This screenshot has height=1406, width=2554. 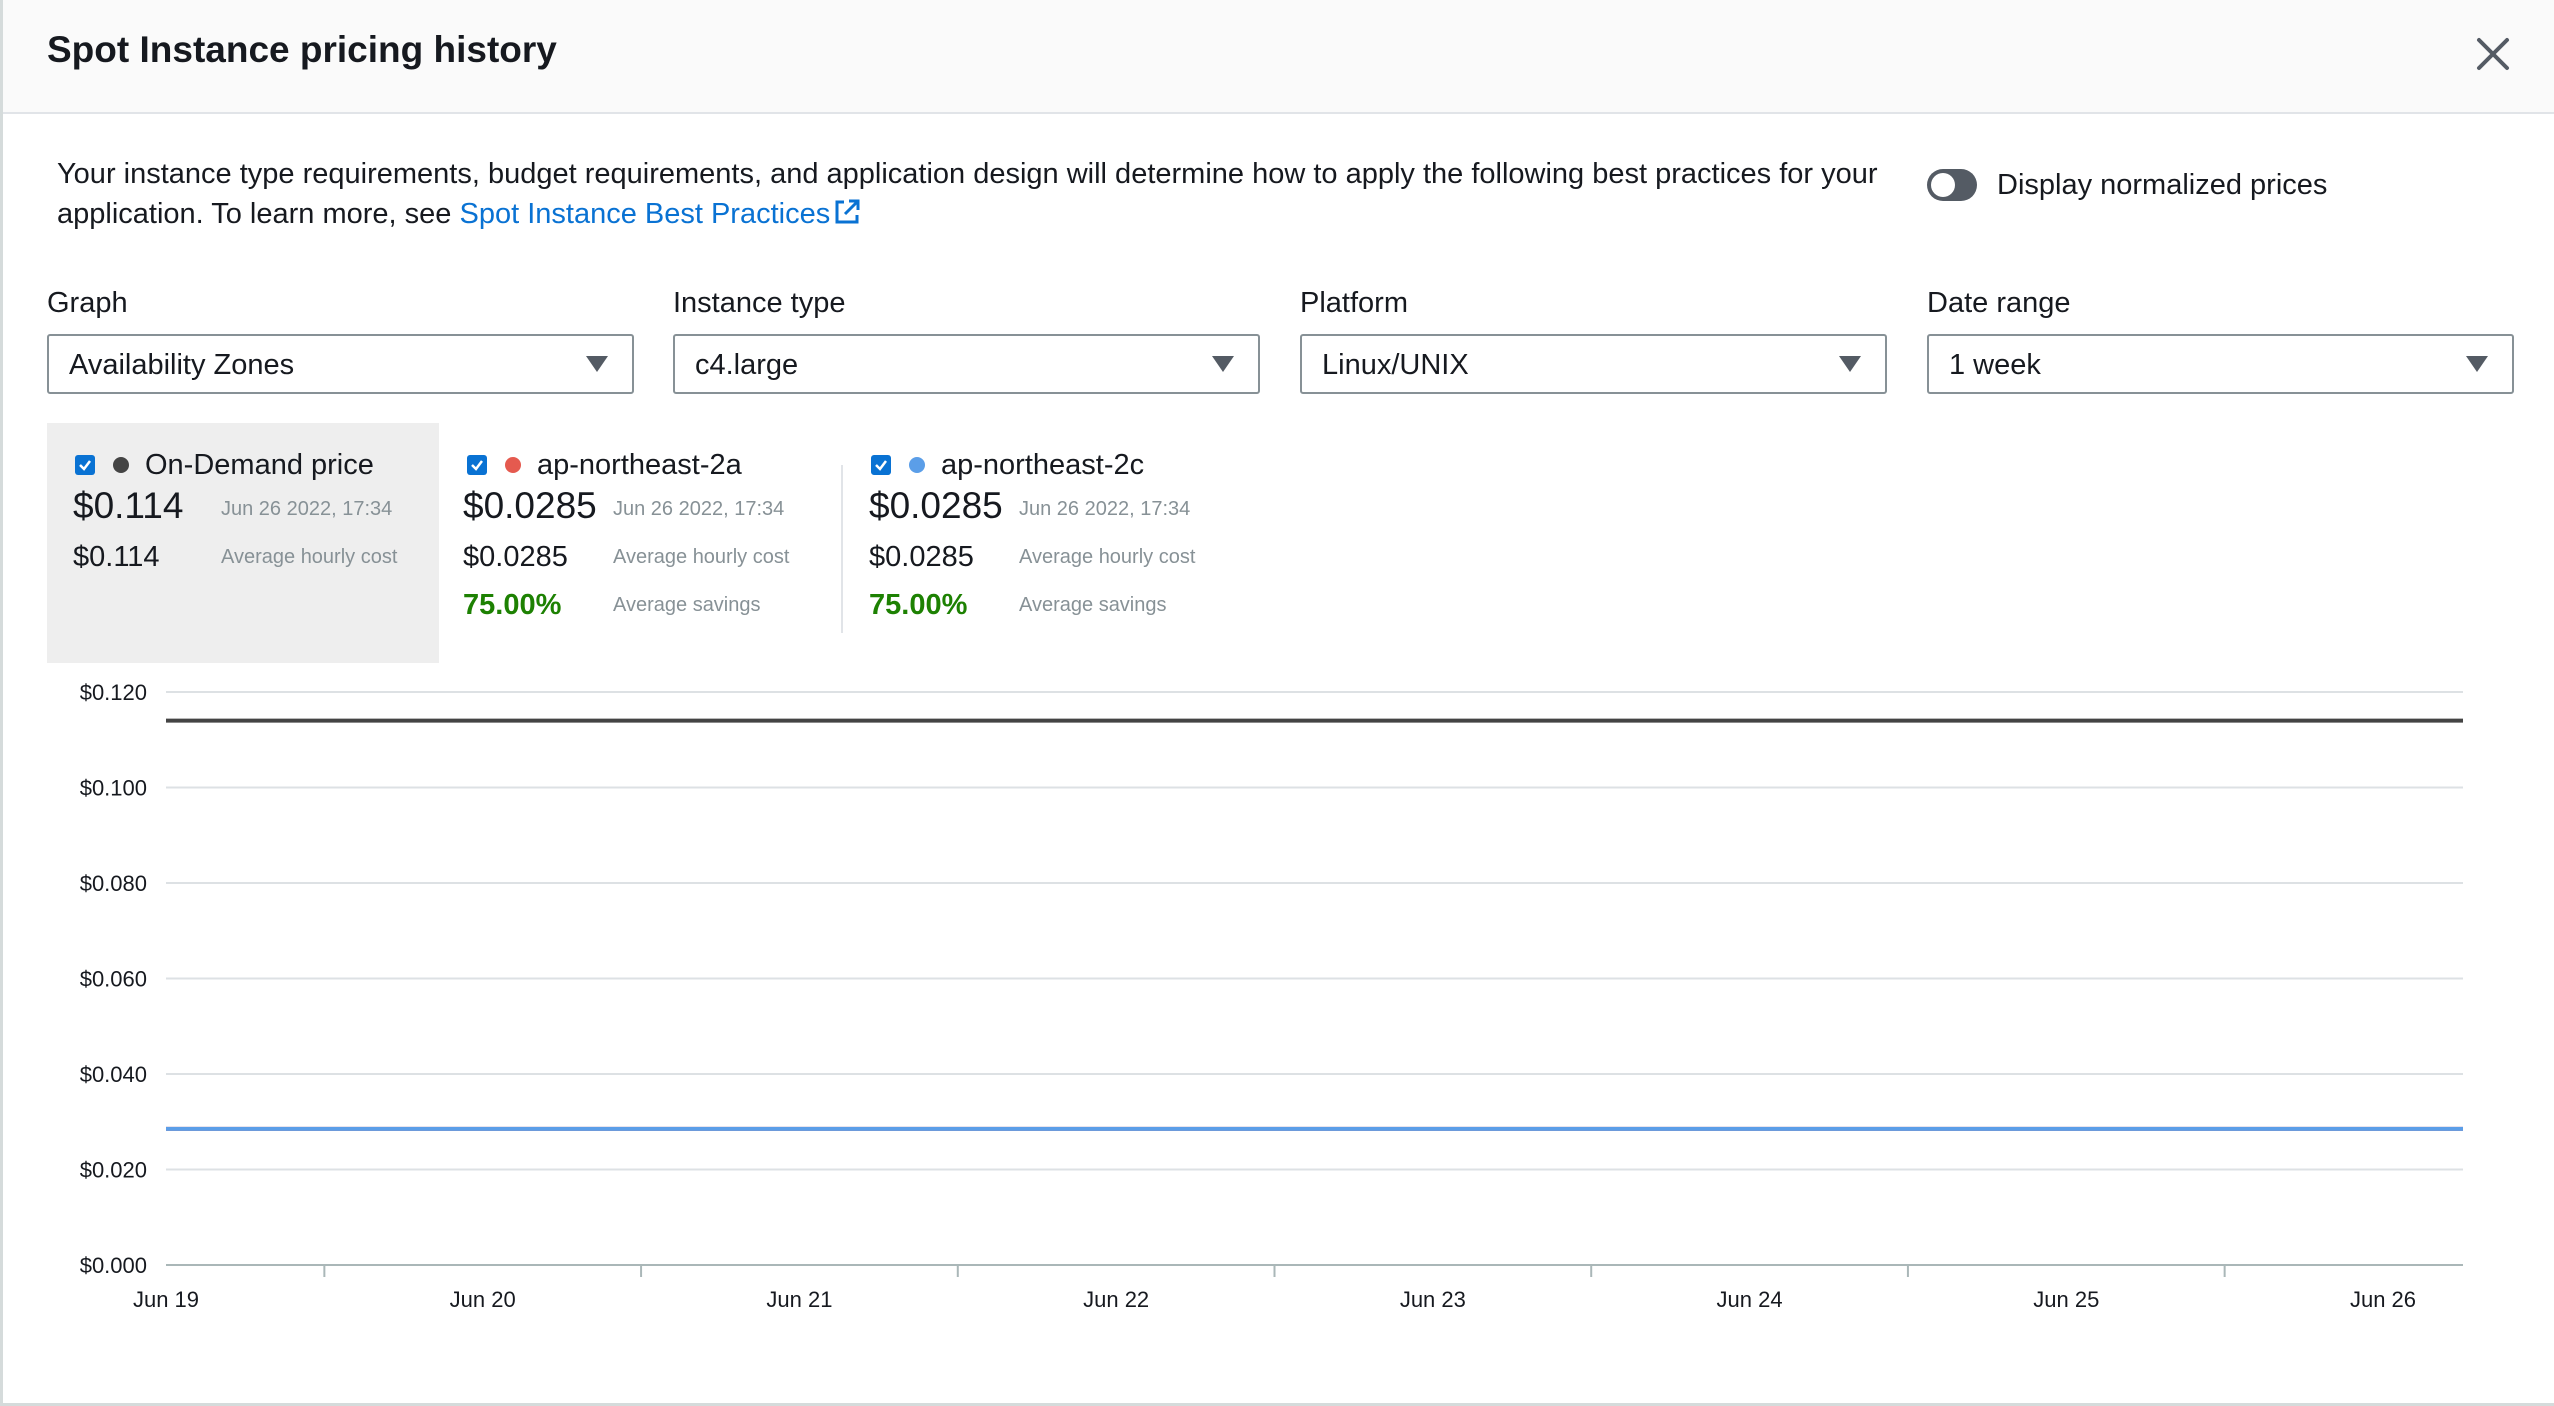 What do you see at coordinates (1395, 365) in the screenshot?
I see `platform-select-value: Linux/UNIX` at bounding box center [1395, 365].